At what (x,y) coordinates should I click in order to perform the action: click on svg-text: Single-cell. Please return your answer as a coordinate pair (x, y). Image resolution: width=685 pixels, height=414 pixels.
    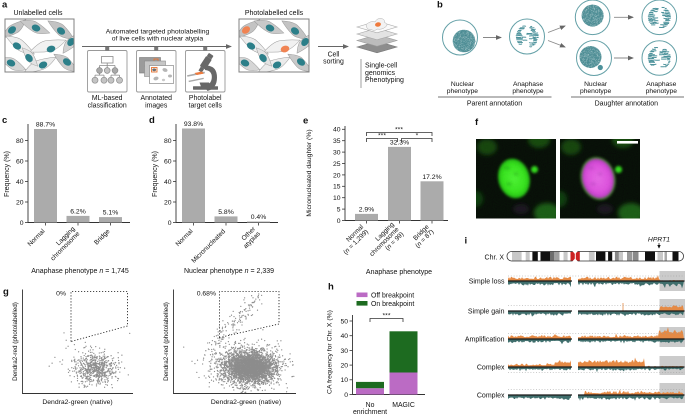
    Looking at the image, I should click on (381, 66).